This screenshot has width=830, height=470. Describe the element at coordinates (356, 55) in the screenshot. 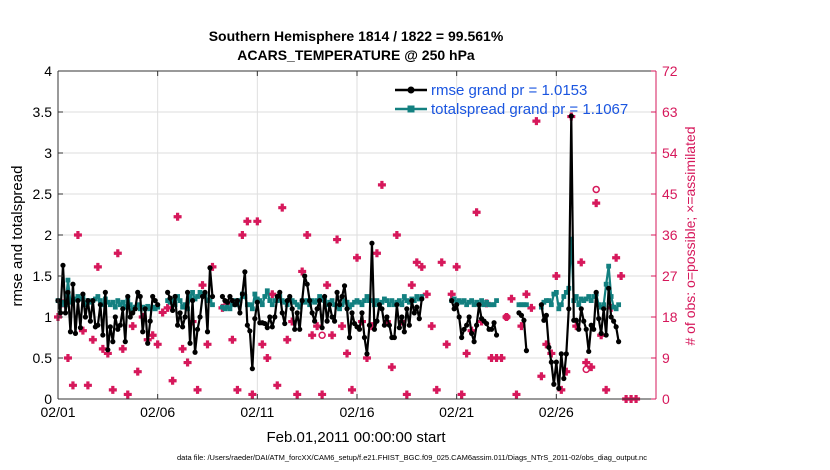

I see `chart-title-line2: ACARS_TEMPERATURE @ 250 hPa` at that location.